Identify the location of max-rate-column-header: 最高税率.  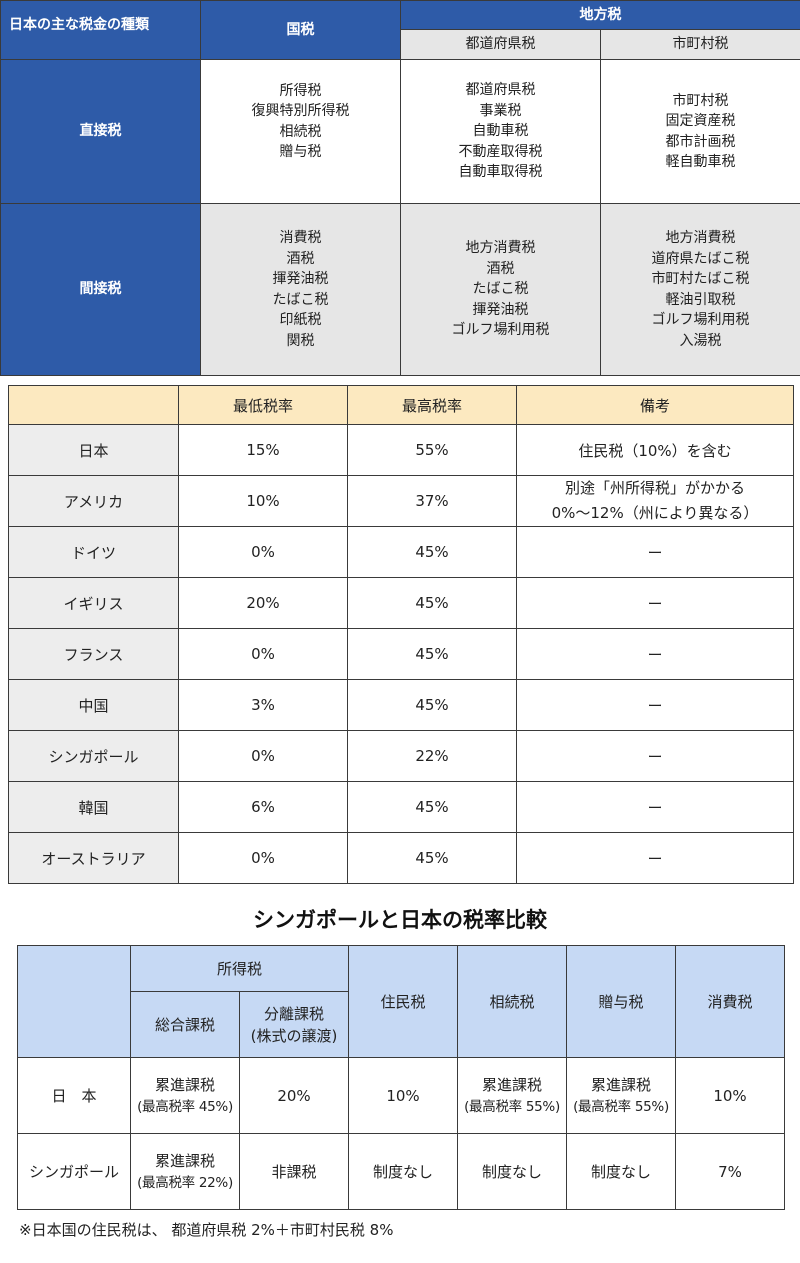
(432, 405).